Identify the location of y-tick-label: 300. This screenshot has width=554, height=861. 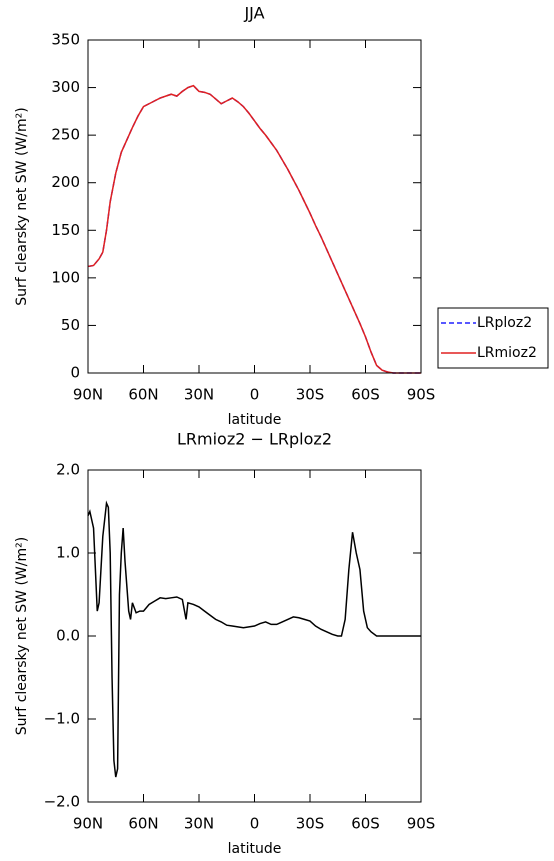
(65, 87).